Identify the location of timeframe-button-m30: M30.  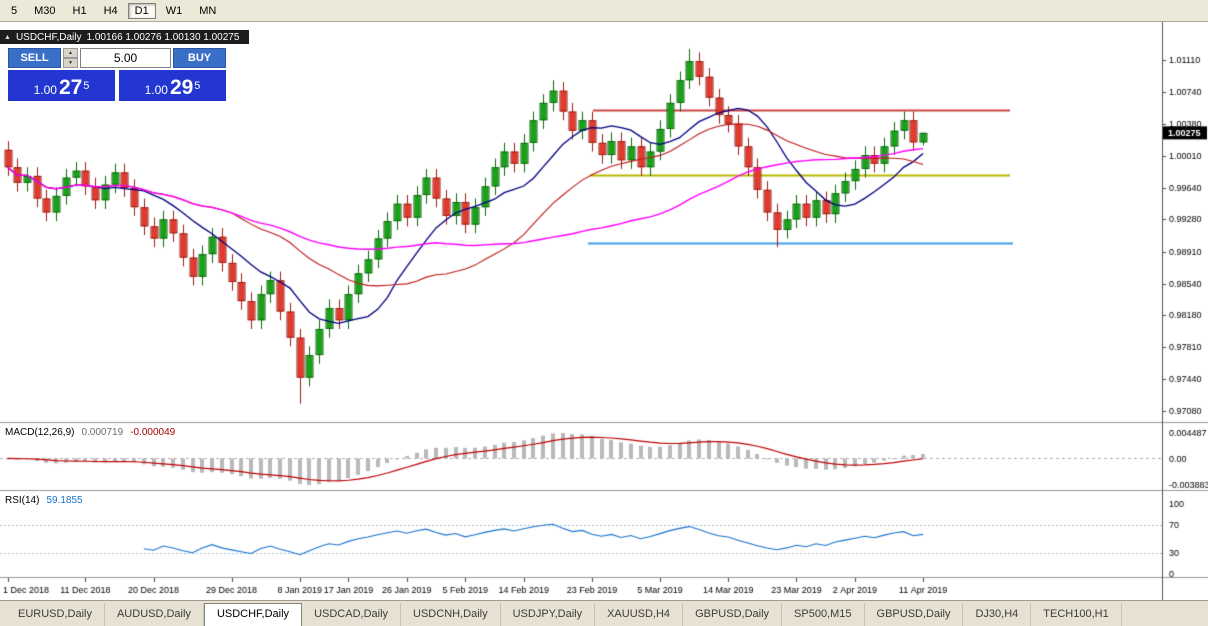
(45, 10).